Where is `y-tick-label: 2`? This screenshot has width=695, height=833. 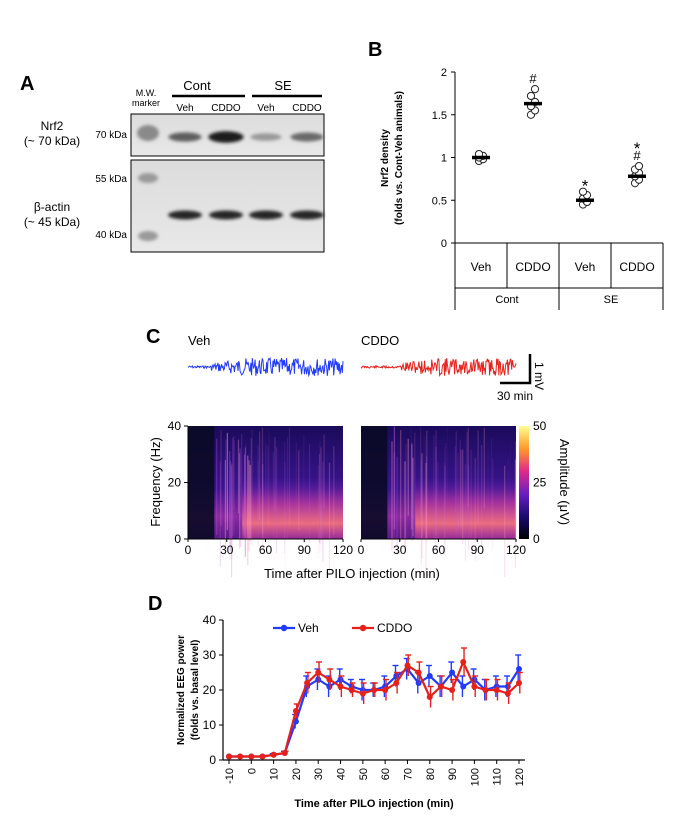 y-tick-label: 2 is located at coordinates (444, 73).